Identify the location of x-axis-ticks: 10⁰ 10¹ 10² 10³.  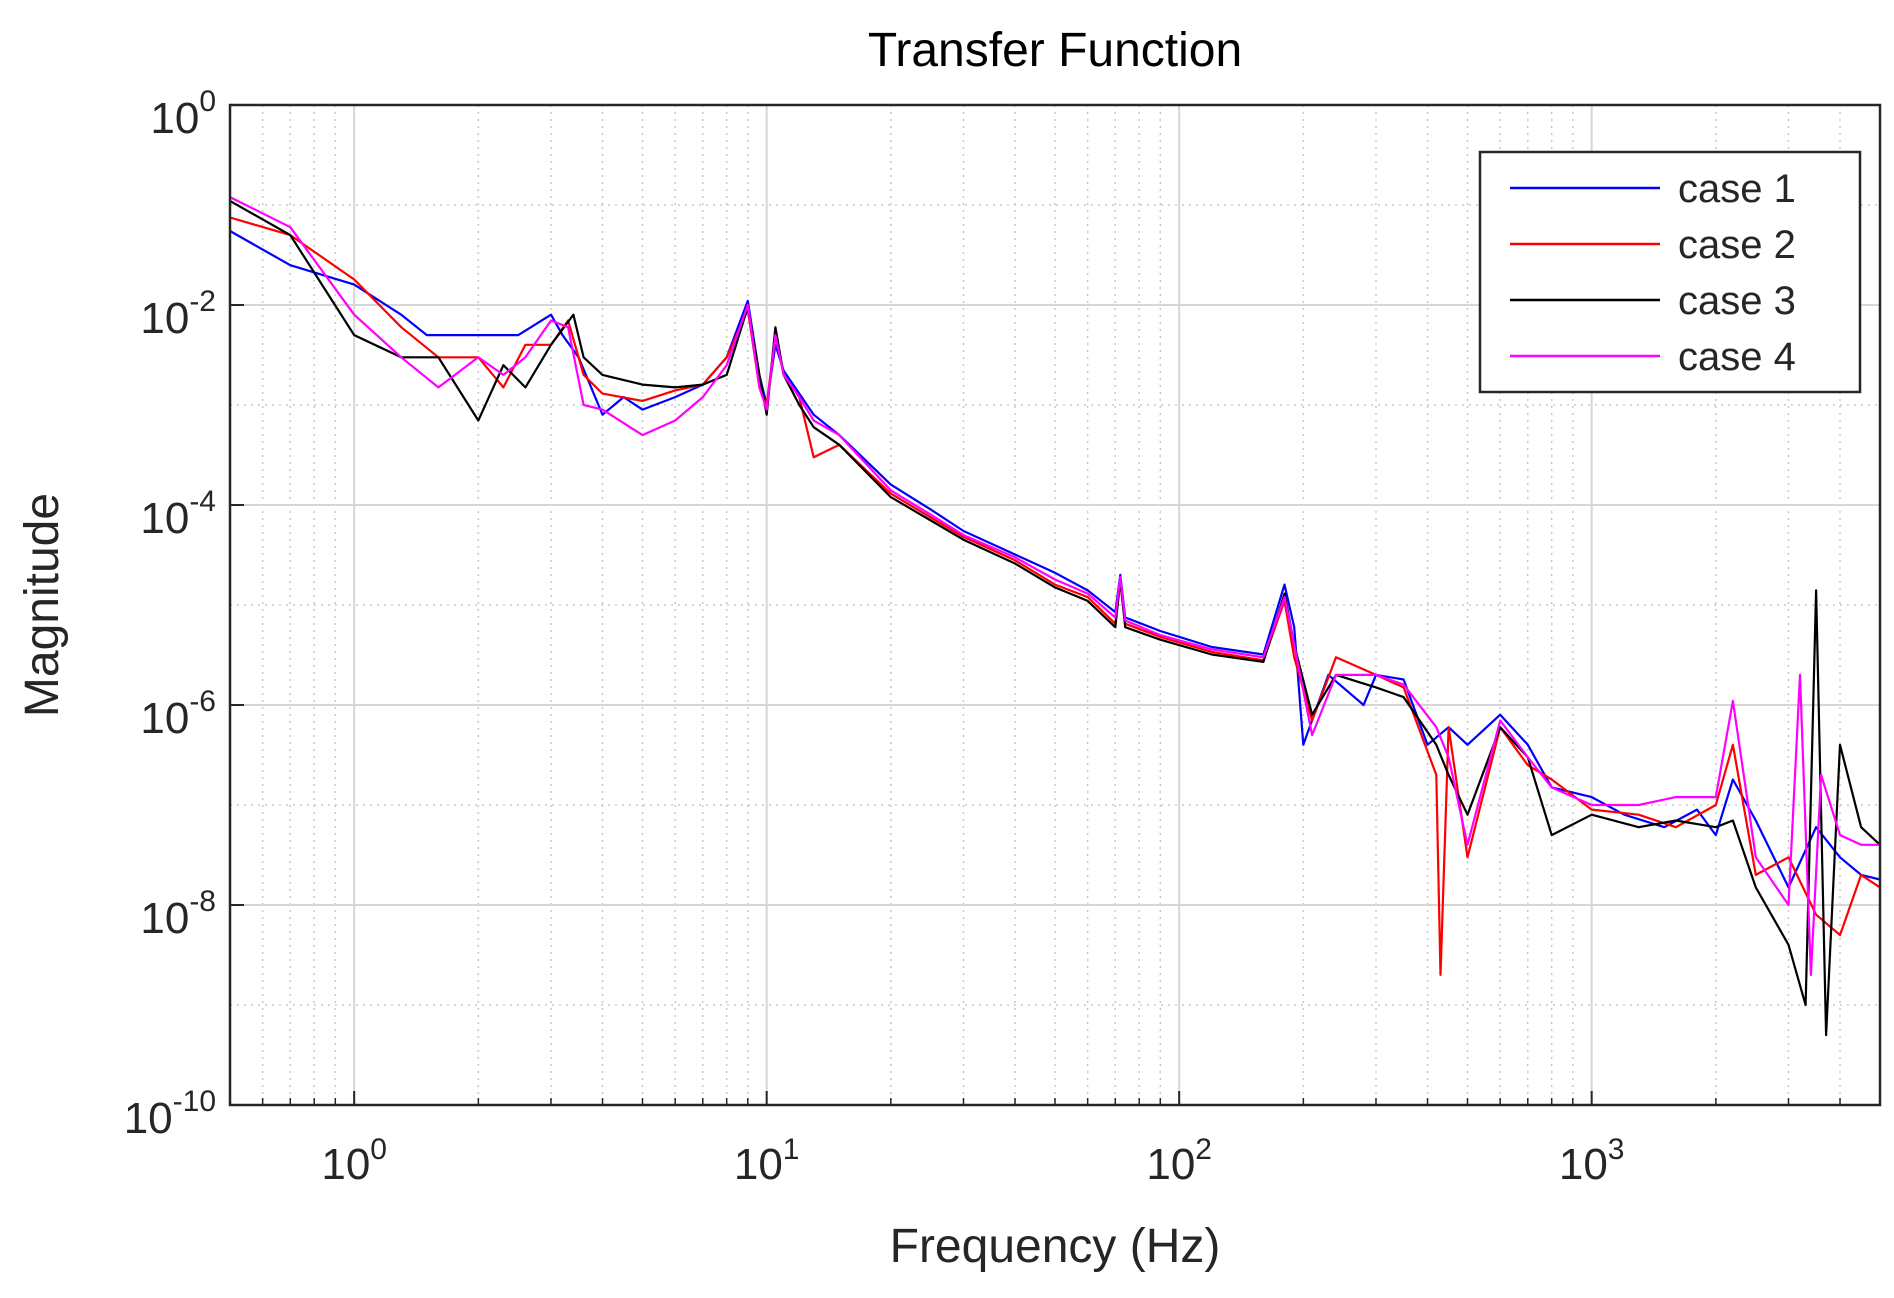
(1055, 1140).